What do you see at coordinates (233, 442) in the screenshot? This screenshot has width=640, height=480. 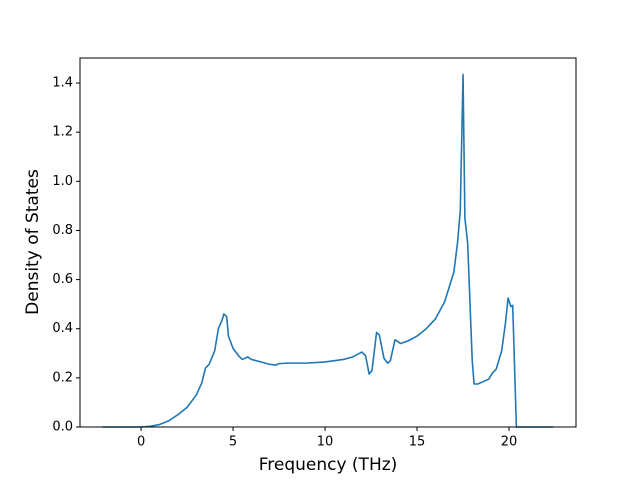 I see `x-tick-label: 5` at bounding box center [233, 442].